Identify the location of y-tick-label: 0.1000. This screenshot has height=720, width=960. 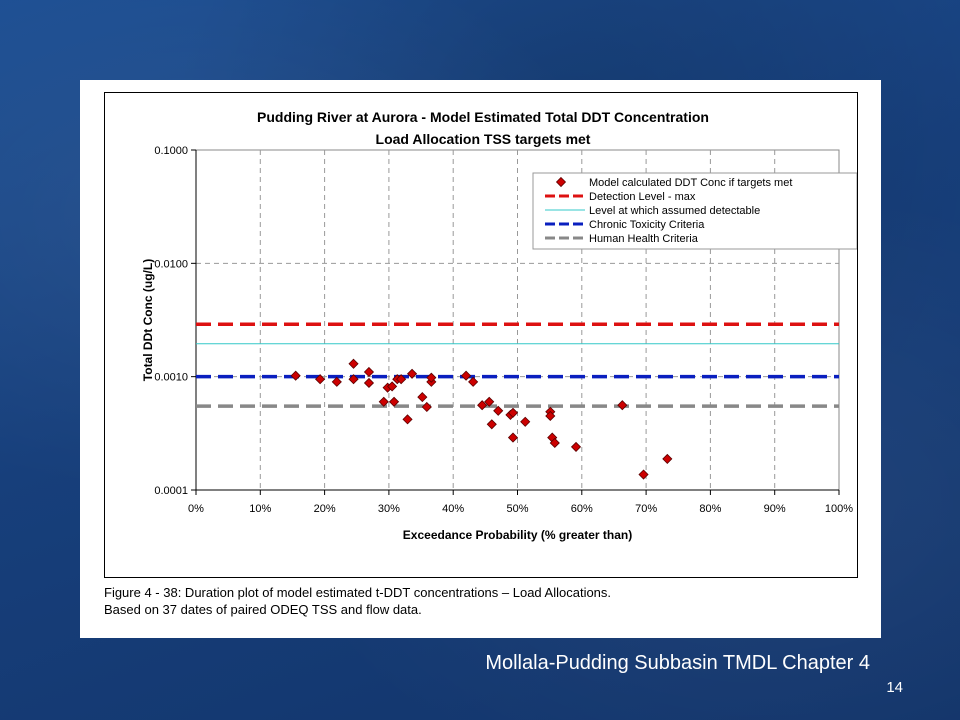
(171, 151).